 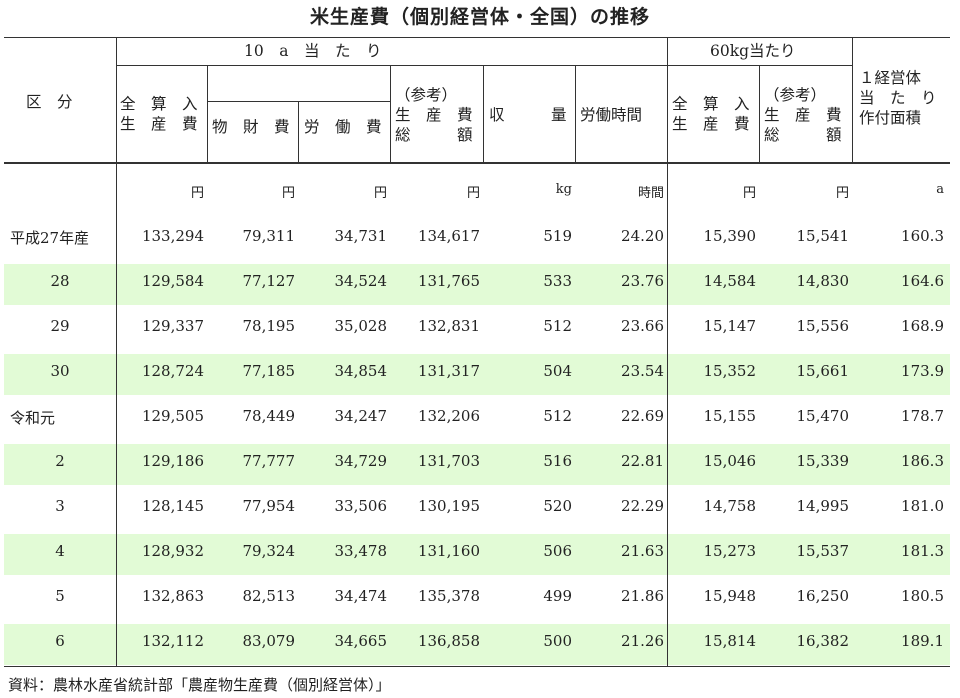 What do you see at coordinates (823, 326) in the screenshot?
I see `table-cell: 15,556` at bounding box center [823, 326].